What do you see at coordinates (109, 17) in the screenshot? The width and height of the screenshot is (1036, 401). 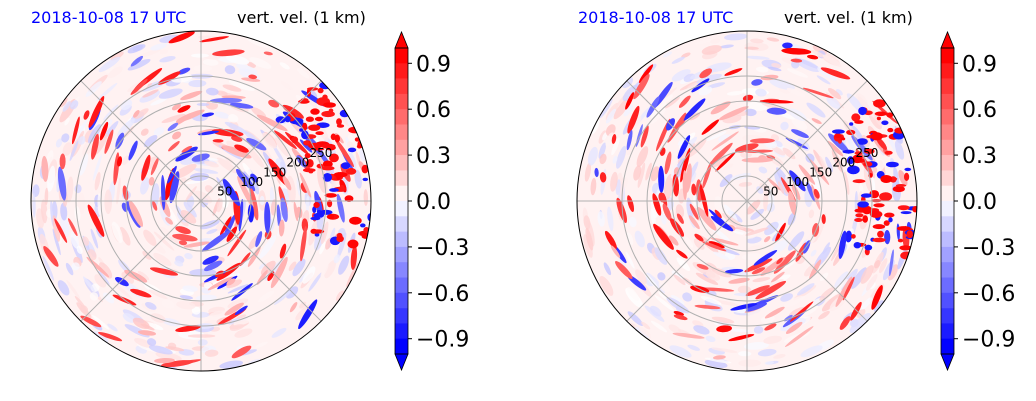 I see `panel-1-date-title: 2018-10-08 17 UTC` at bounding box center [109, 17].